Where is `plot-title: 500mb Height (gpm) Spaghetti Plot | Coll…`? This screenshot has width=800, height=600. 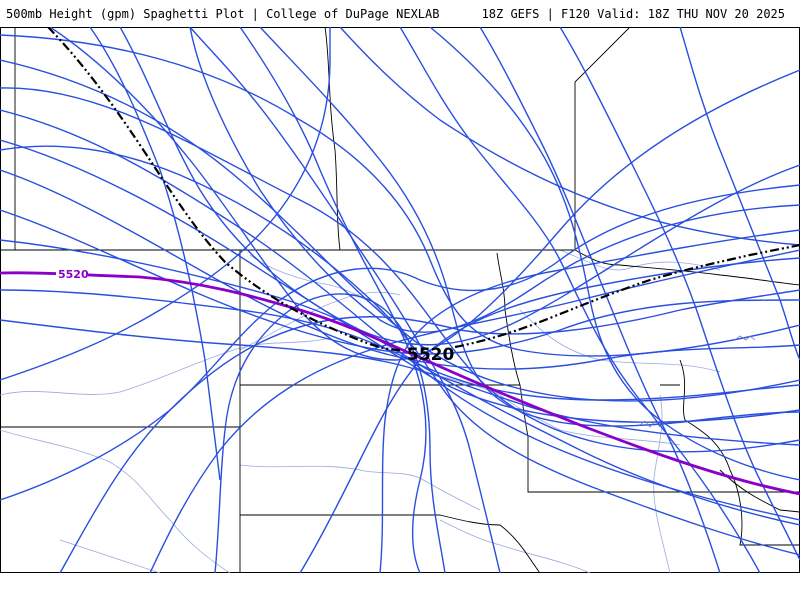 plot-title: 500mb Height (gpm) Spaghetti Plot | Coll… is located at coordinates (223, 14).